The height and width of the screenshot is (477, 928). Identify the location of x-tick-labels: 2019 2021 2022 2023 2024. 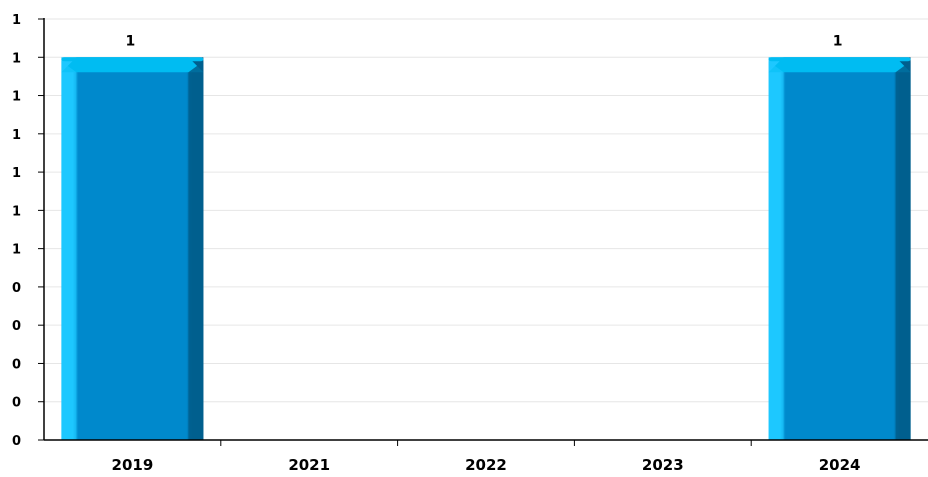
(486, 457).